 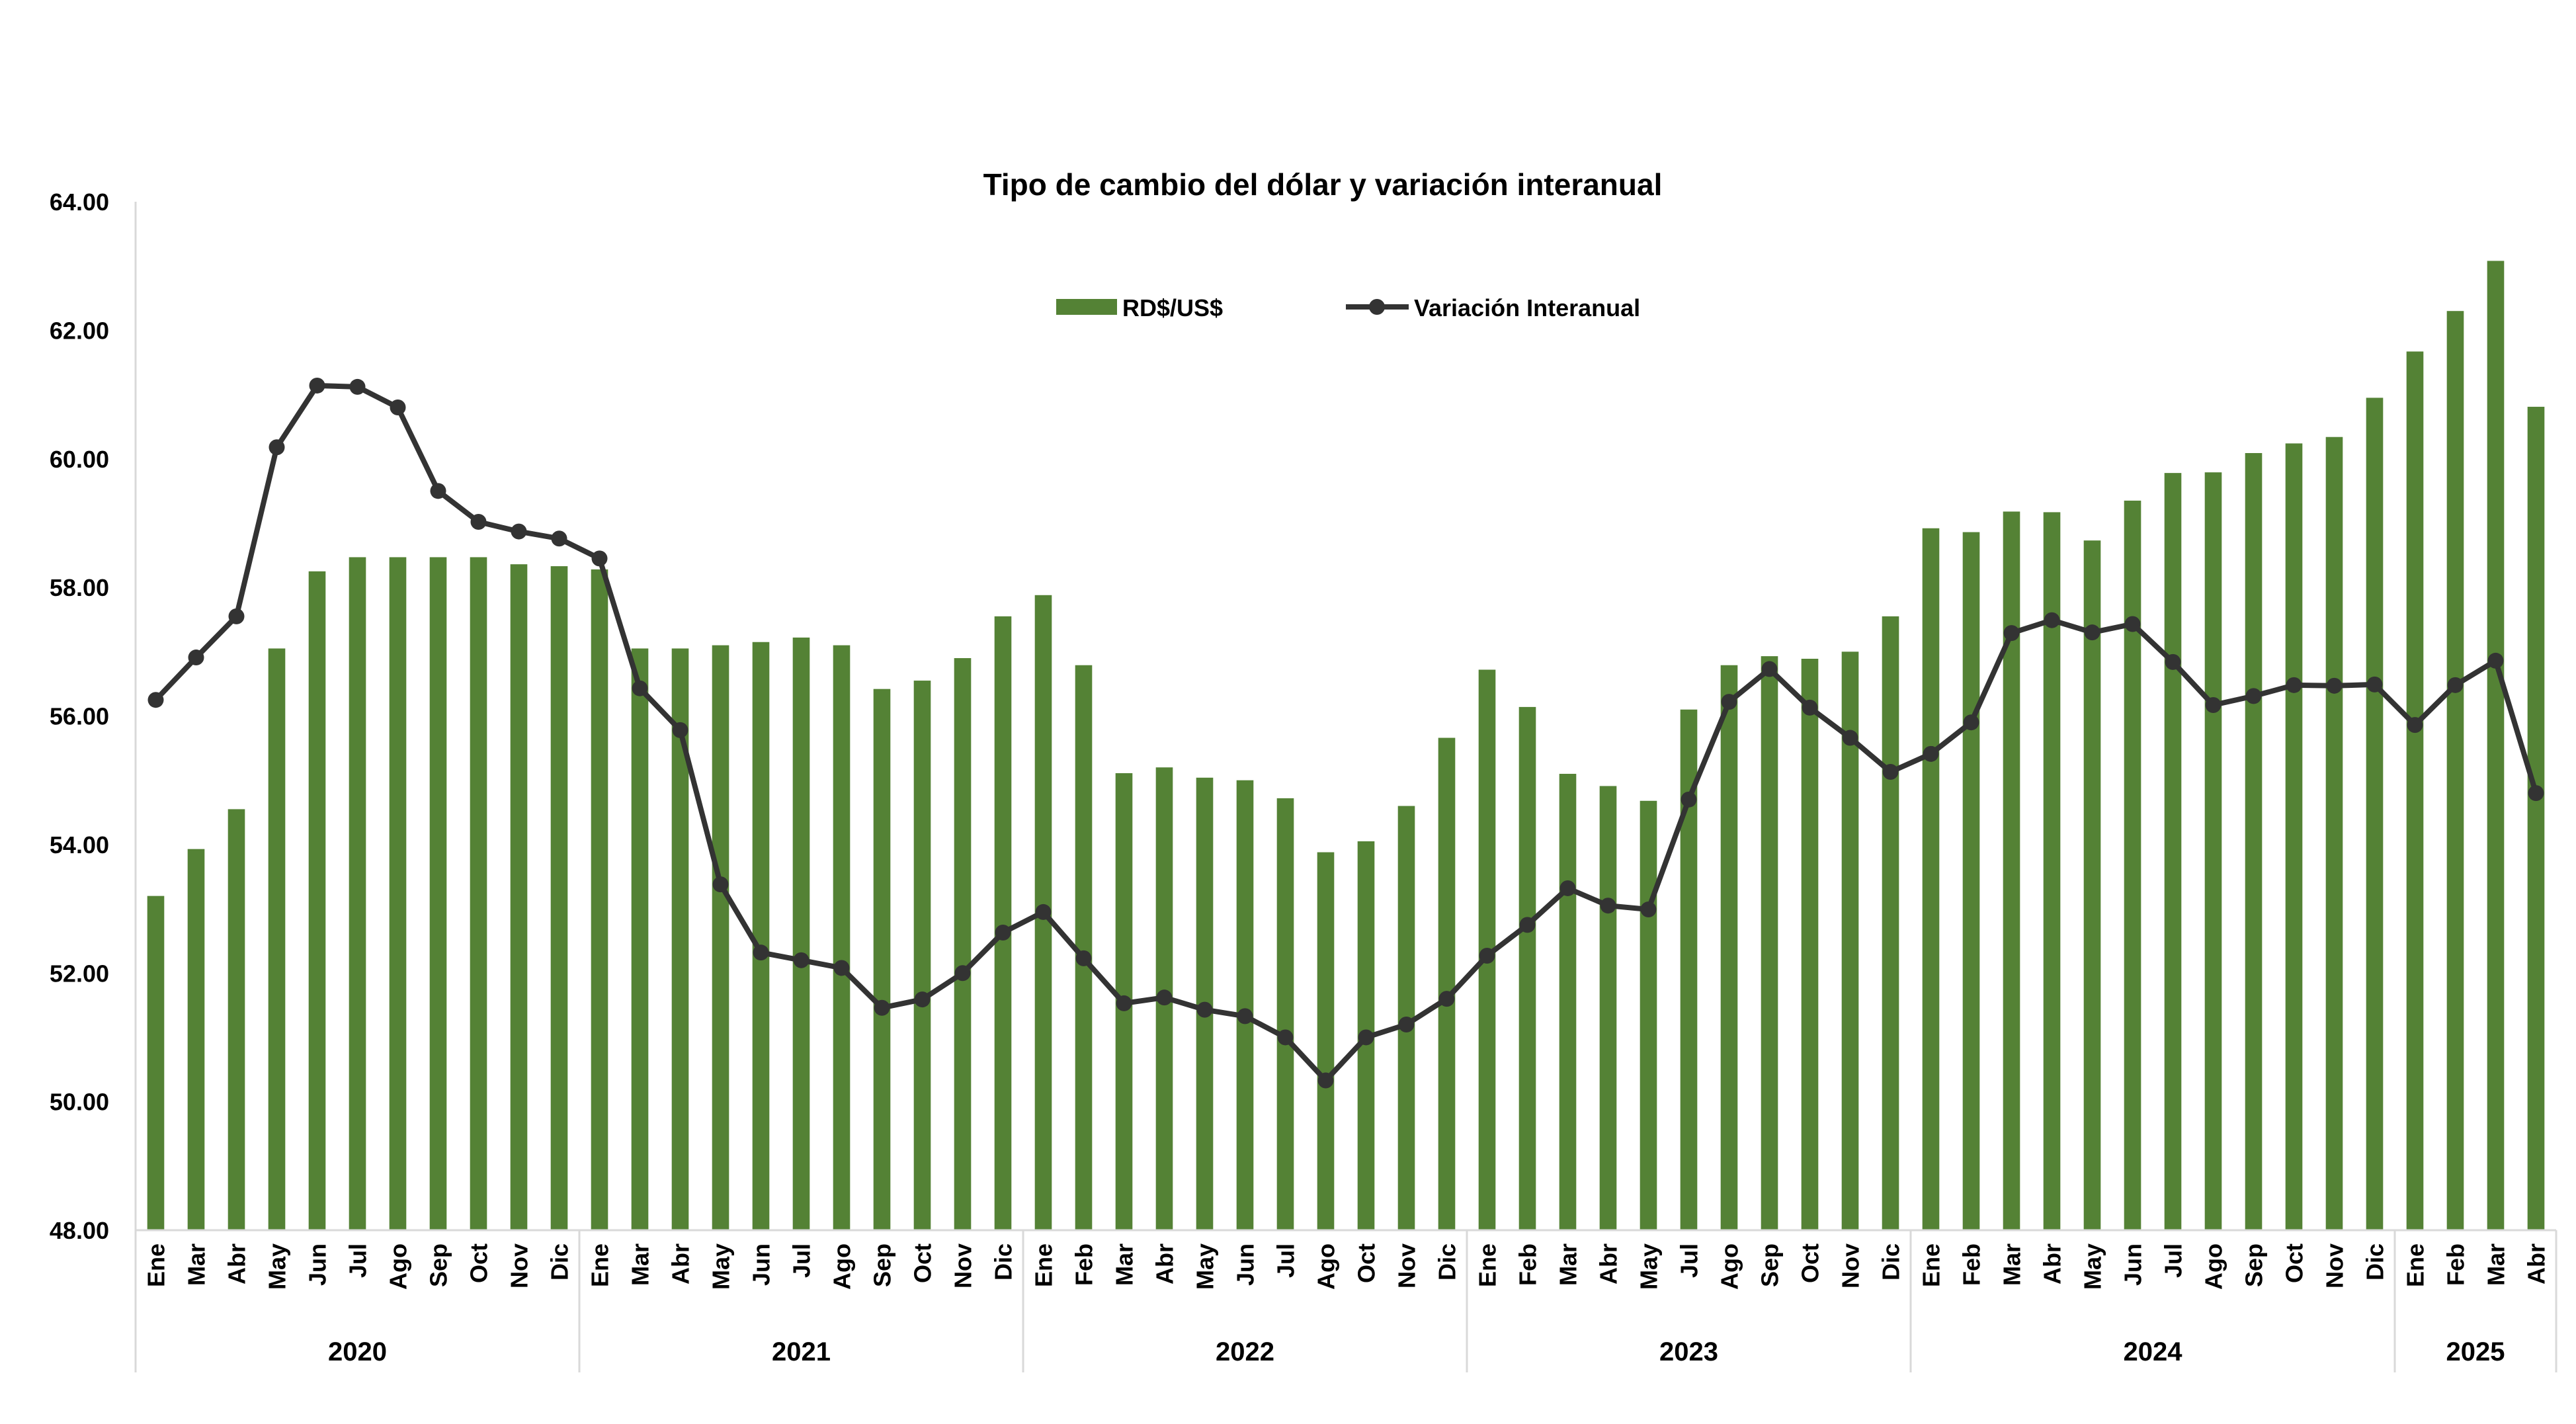 I want to click on year-label: 2020, so click(x=357, y=1351).